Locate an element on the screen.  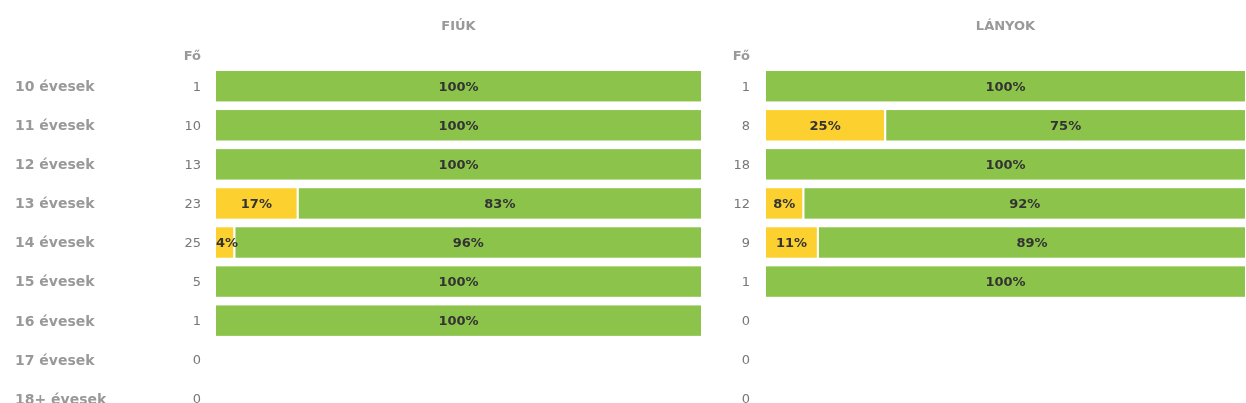
data-label: 89% is located at coordinates (1032, 243).